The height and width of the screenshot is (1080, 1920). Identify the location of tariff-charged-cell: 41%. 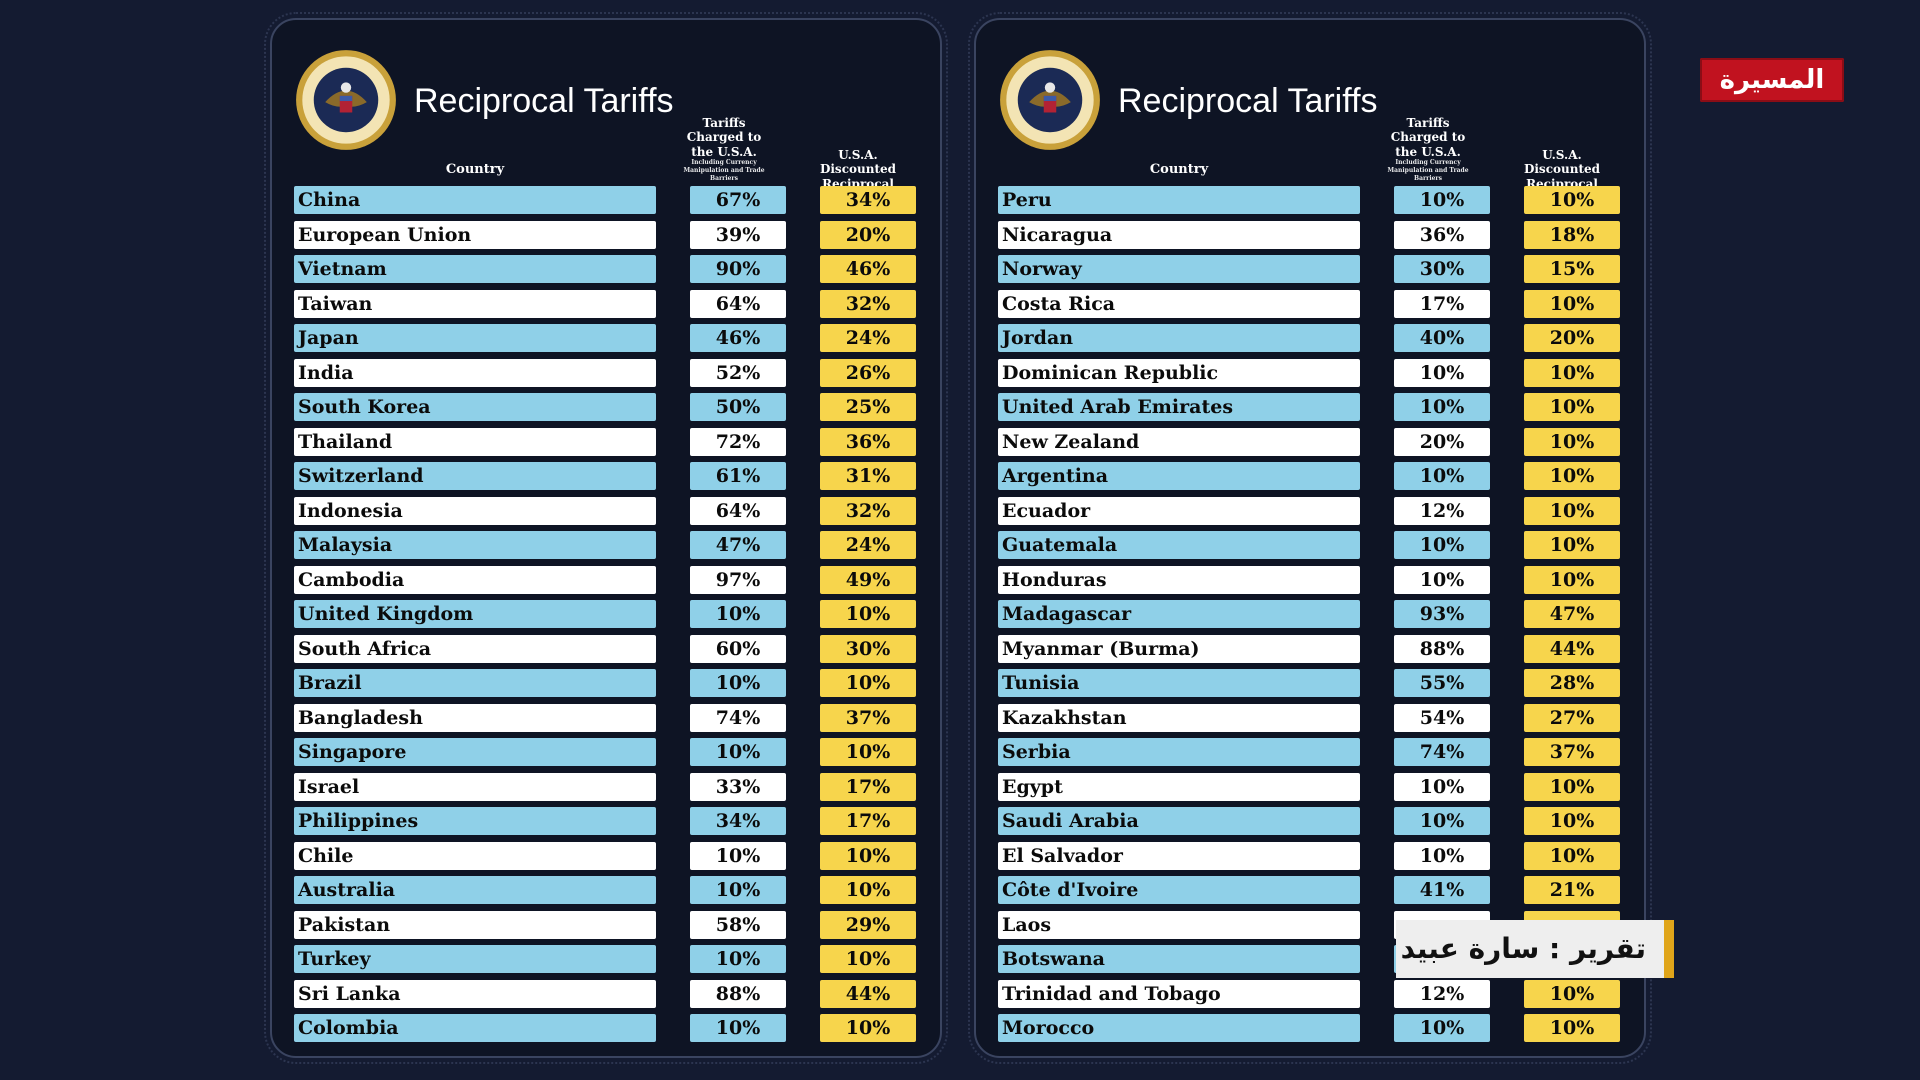
(1442, 890).